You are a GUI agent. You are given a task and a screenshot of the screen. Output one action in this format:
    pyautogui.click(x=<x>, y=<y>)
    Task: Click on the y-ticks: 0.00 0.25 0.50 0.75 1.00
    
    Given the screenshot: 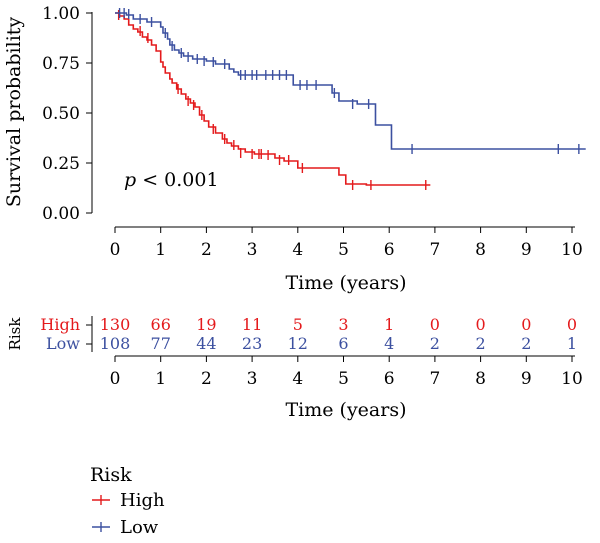 What is the action you would take?
    pyautogui.click(x=67, y=114)
    